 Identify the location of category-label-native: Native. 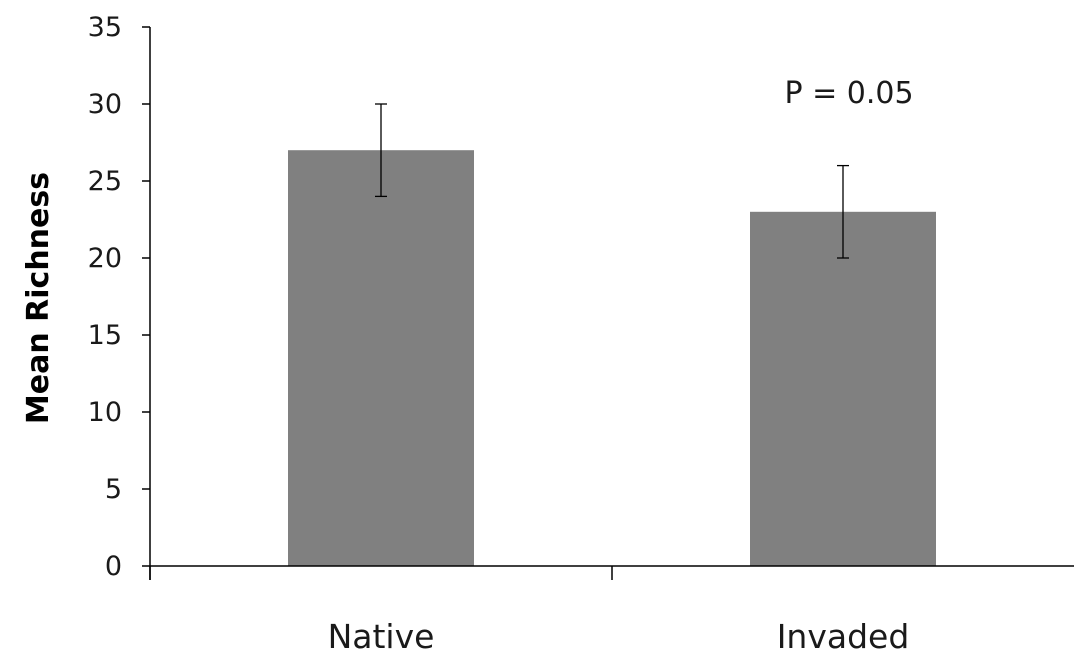
(381, 636).